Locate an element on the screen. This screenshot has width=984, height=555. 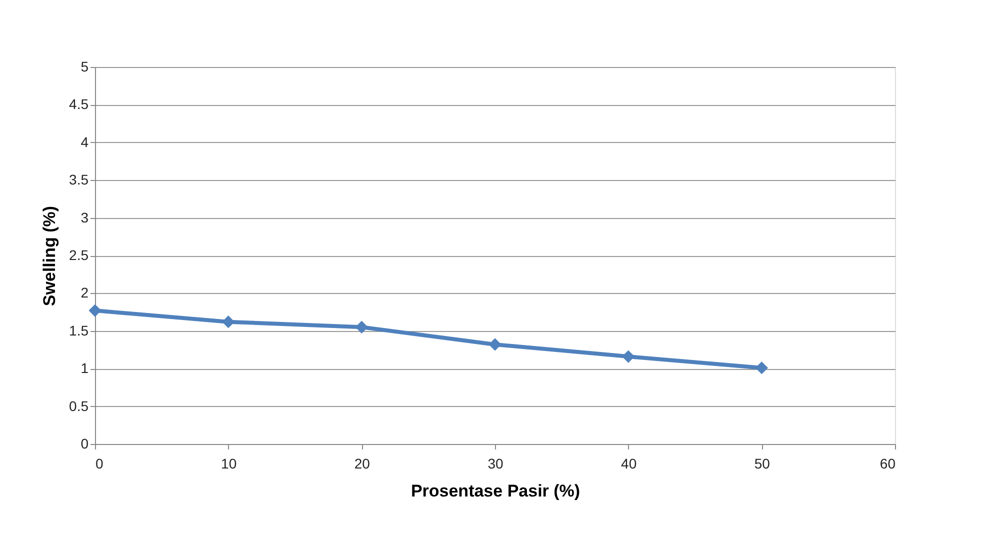
x-tick-label: 60 is located at coordinates (888, 464).